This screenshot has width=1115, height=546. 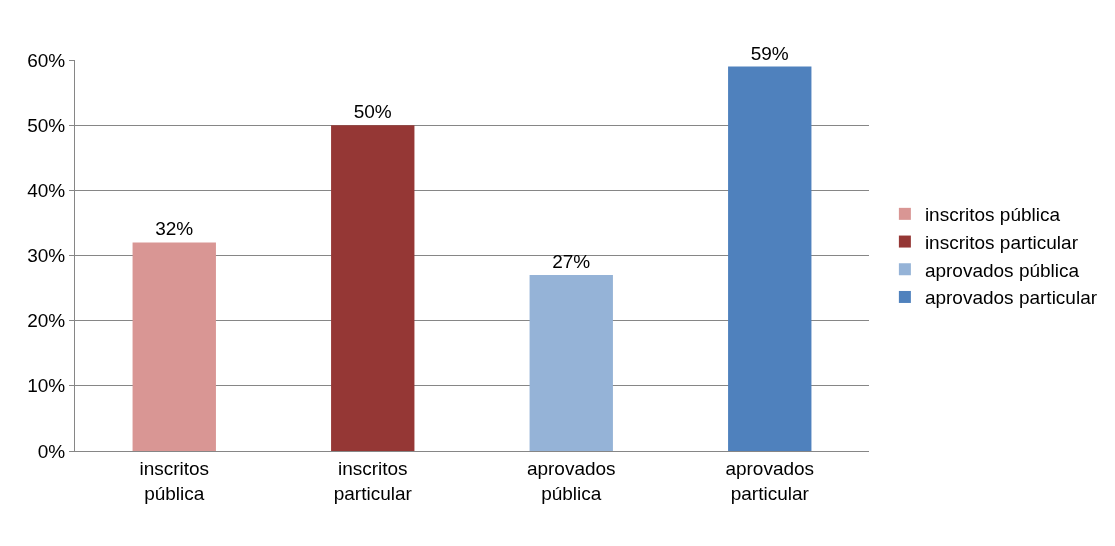 What do you see at coordinates (373, 480) in the screenshot?
I see `x-tick-label: inscritos particular` at bounding box center [373, 480].